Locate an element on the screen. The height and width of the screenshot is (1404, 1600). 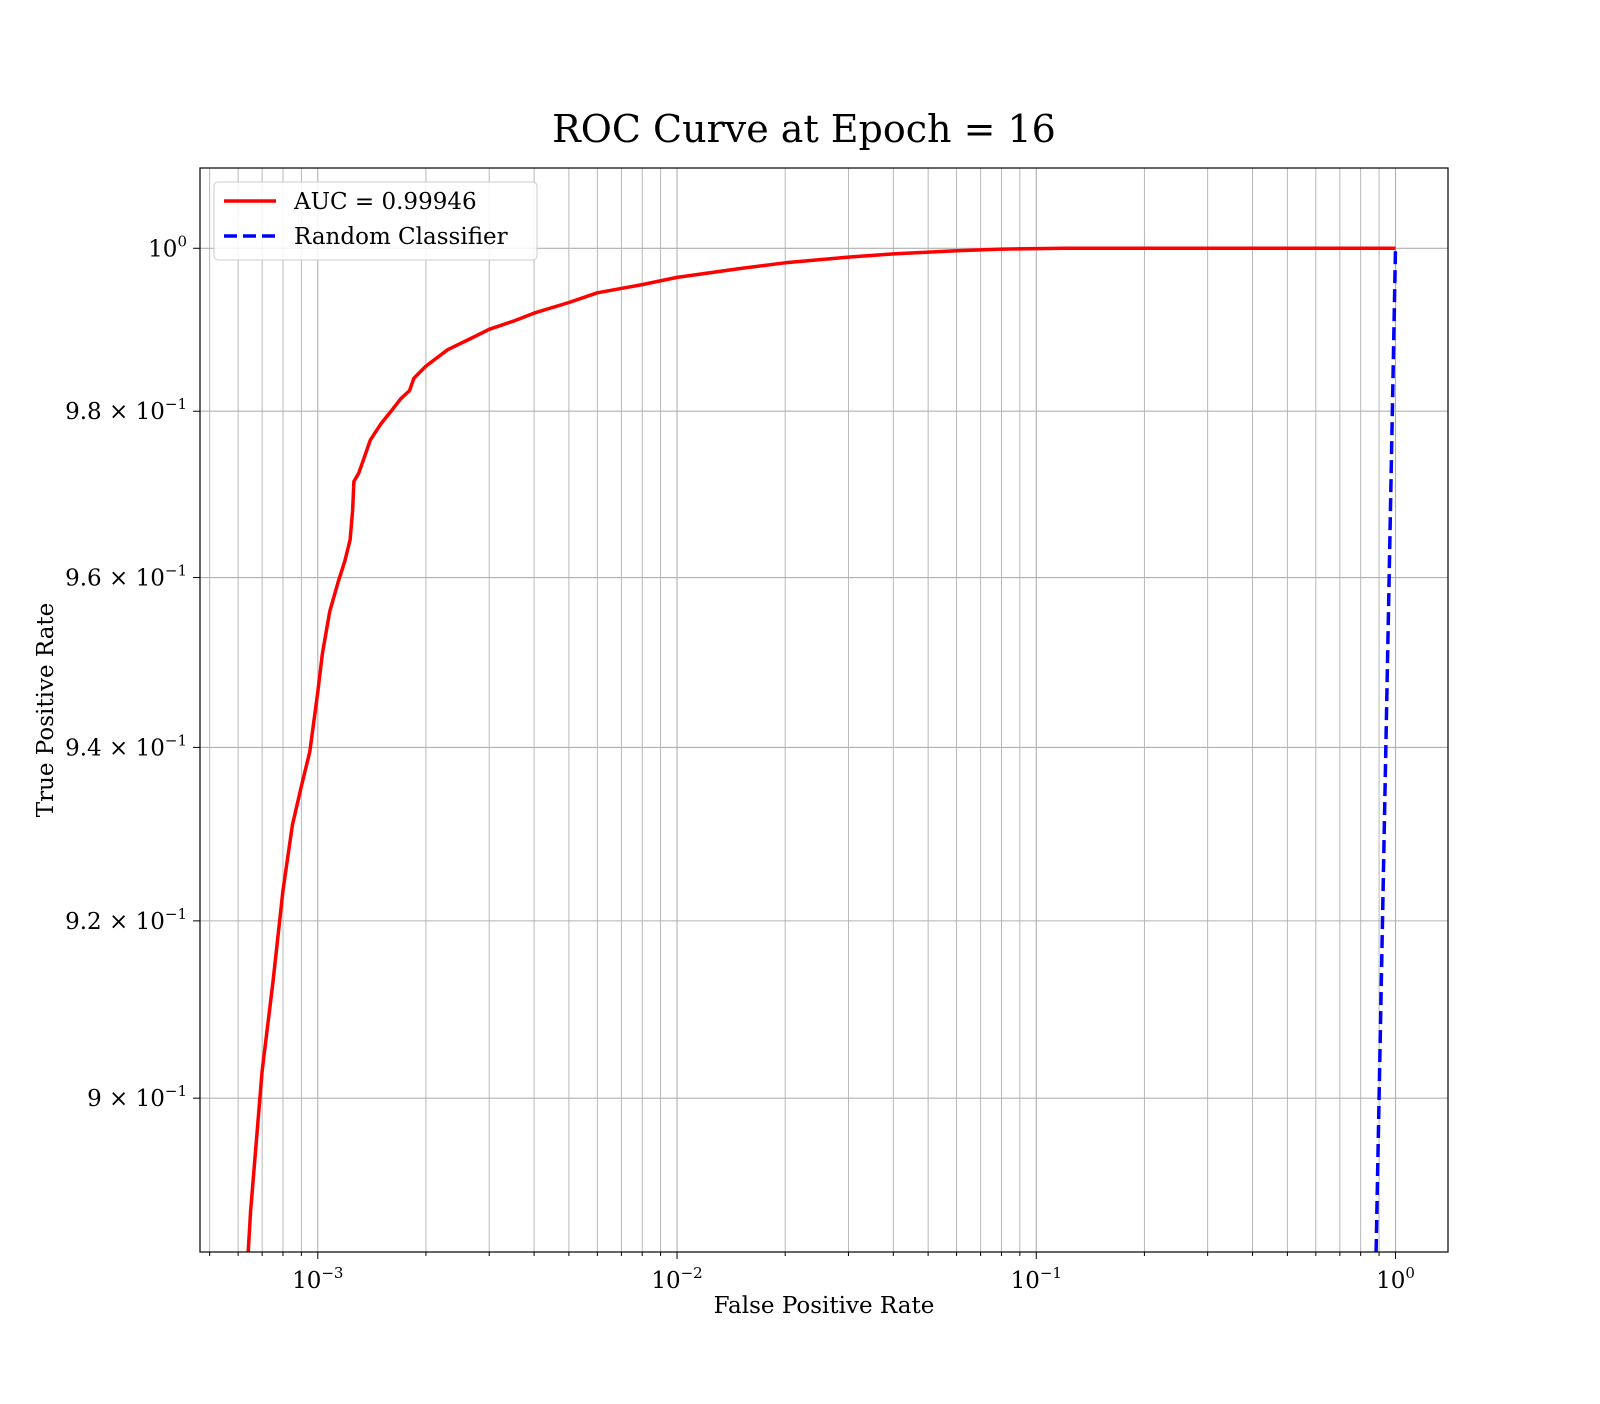
y-axis-label: True Positive Rate is located at coordinates (46, 710).